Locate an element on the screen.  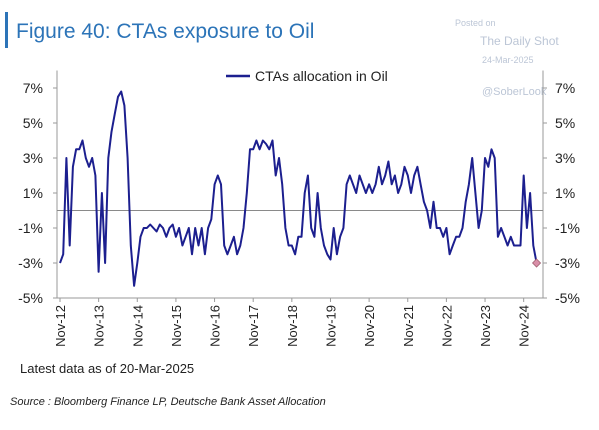
chart-title: Figure 40: CTAs exposure to Oil is located at coordinates (165, 31).